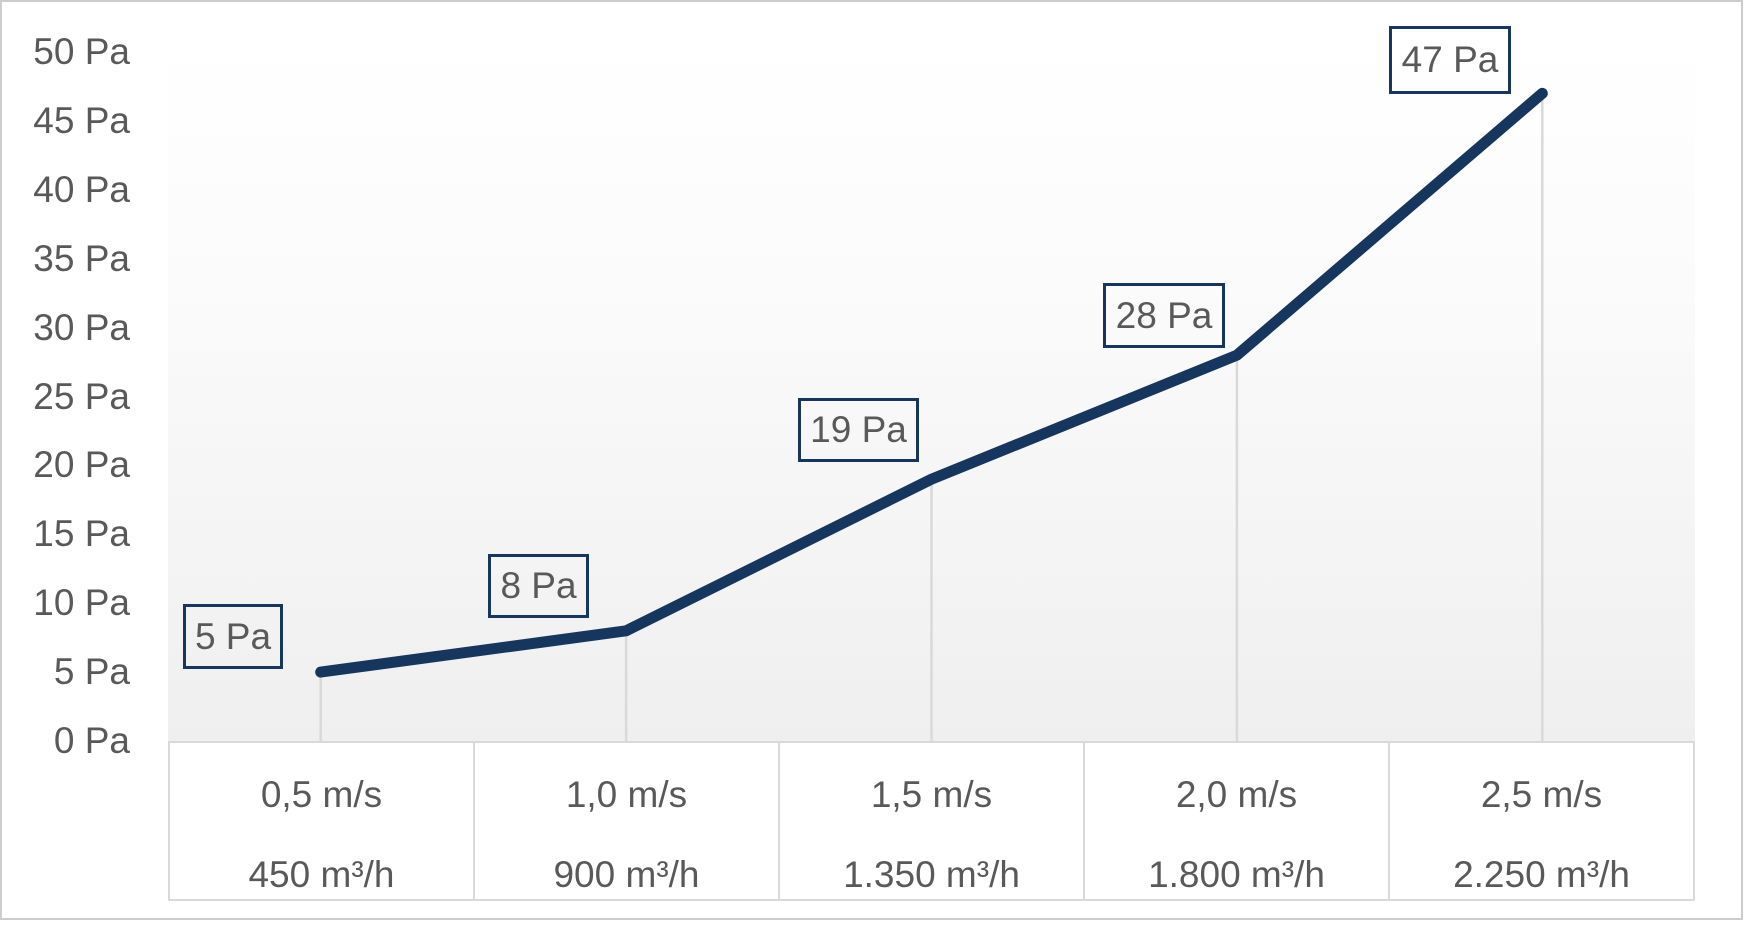 This screenshot has height=927, width=1745. I want to click on category-velocity-label: 2,0 m/s, so click(1236, 794).